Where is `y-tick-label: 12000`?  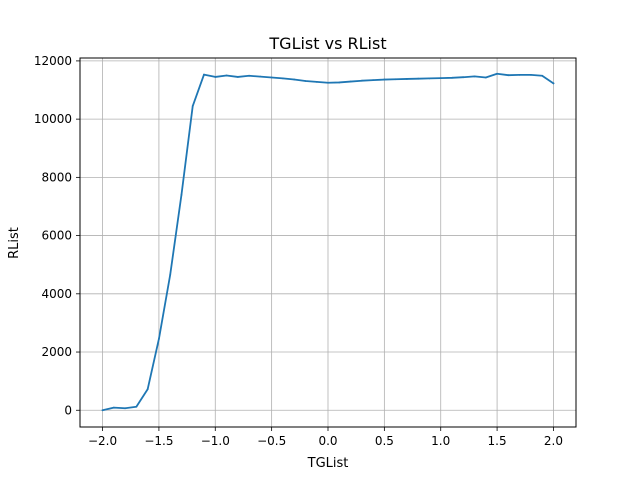
y-tick-label: 12000 is located at coordinates (53, 61).